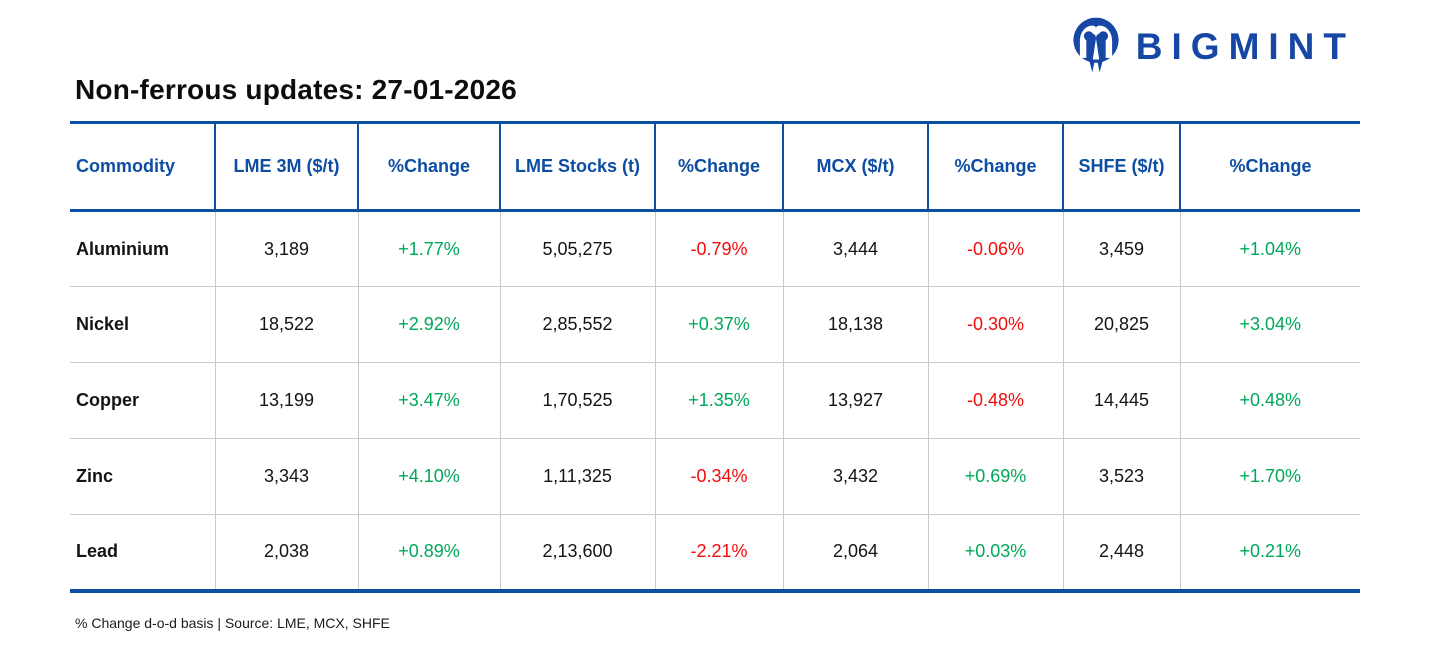  What do you see at coordinates (1121, 248) in the screenshot?
I see `cell: 3,459` at bounding box center [1121, 248].